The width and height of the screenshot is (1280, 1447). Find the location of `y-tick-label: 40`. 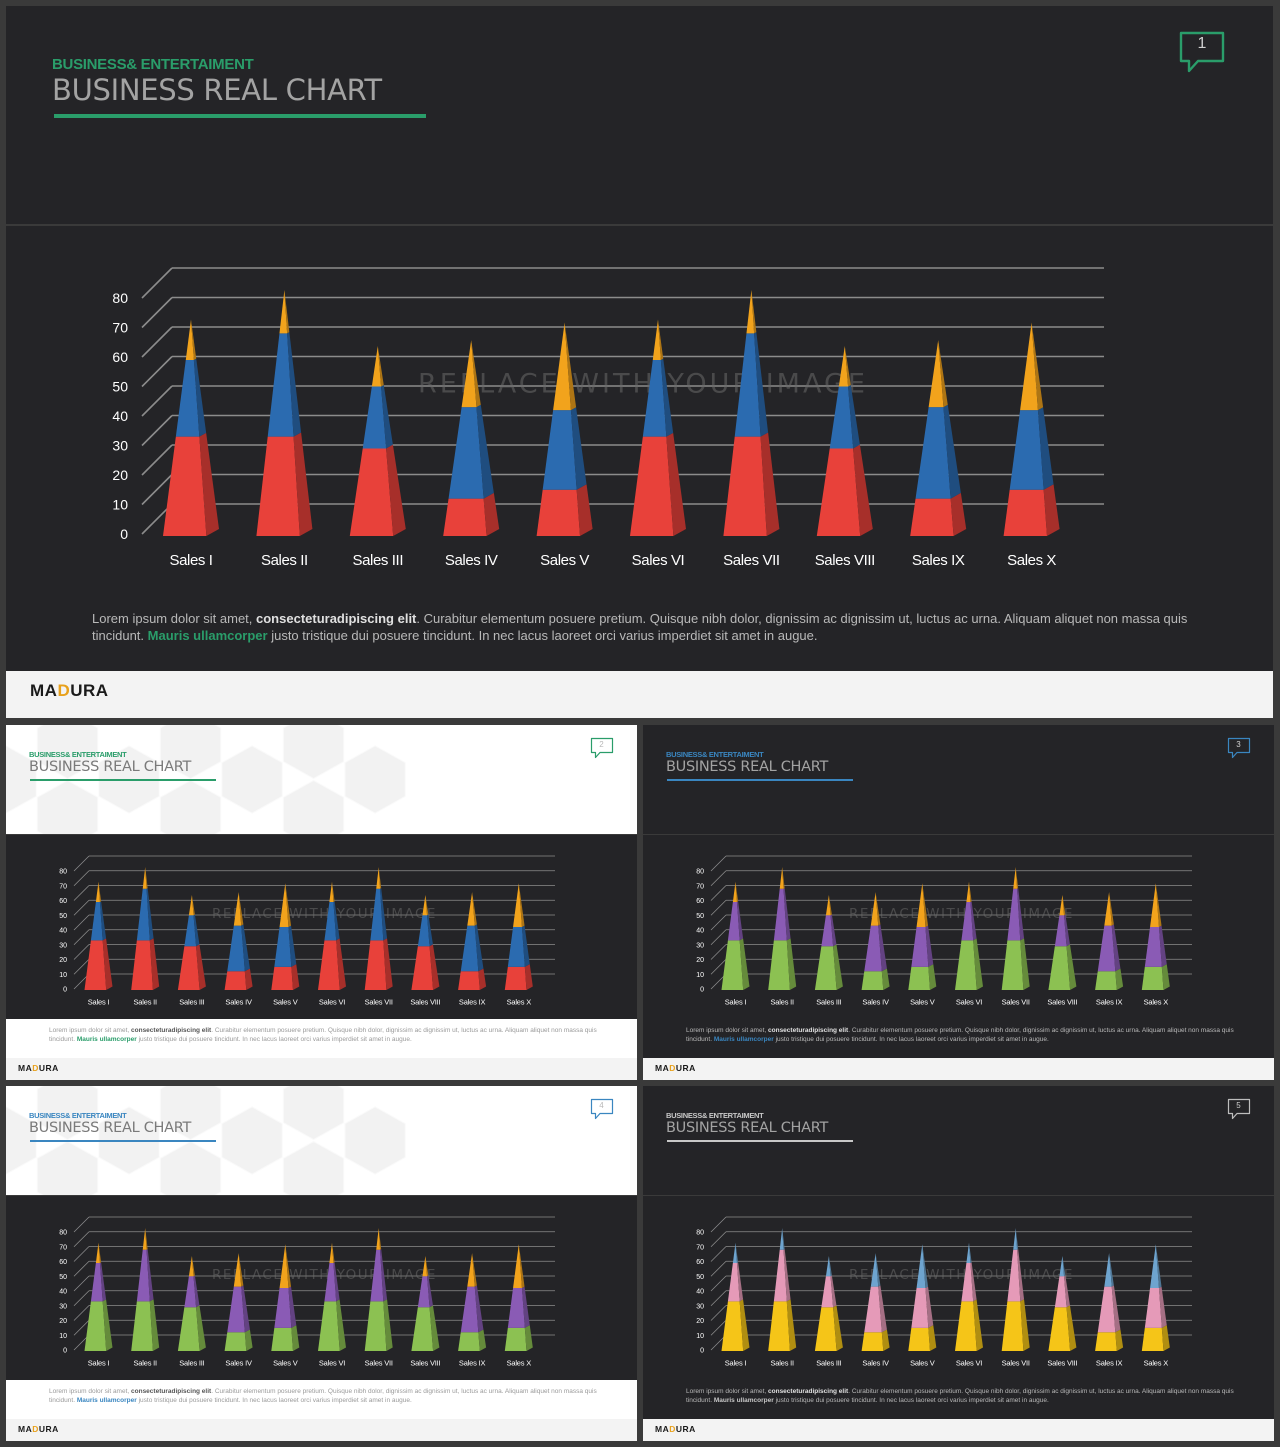

y-tick-label: 40 is located at coordinates (700, 1292).